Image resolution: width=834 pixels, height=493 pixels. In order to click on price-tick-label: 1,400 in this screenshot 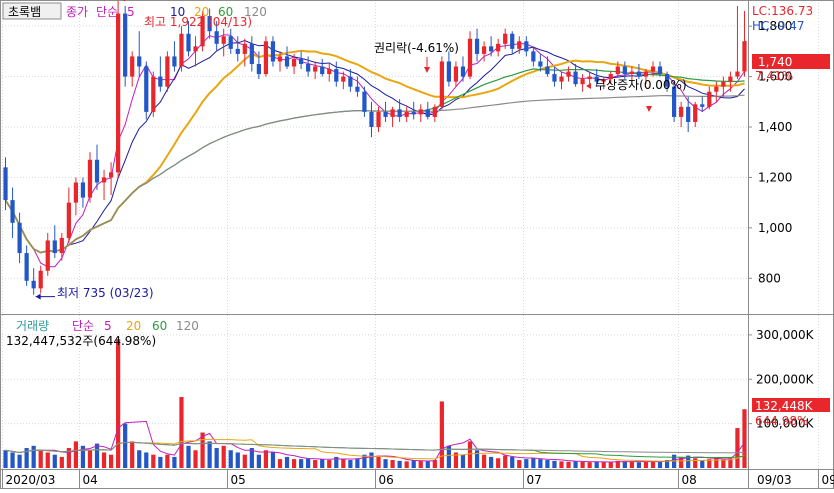, I will do `click(775, 127)`.